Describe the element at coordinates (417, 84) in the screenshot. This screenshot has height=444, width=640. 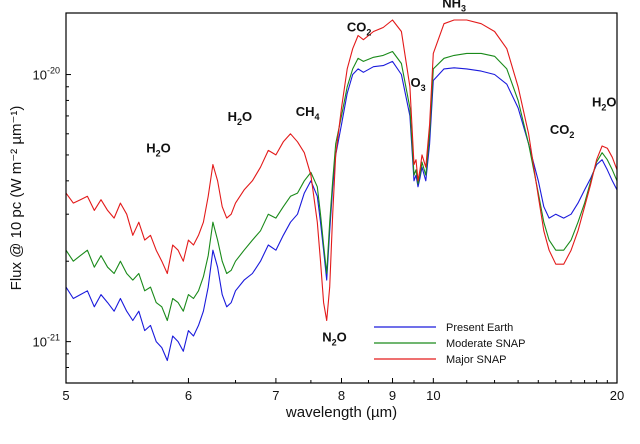
I see `annotation-label: O3` at that location.